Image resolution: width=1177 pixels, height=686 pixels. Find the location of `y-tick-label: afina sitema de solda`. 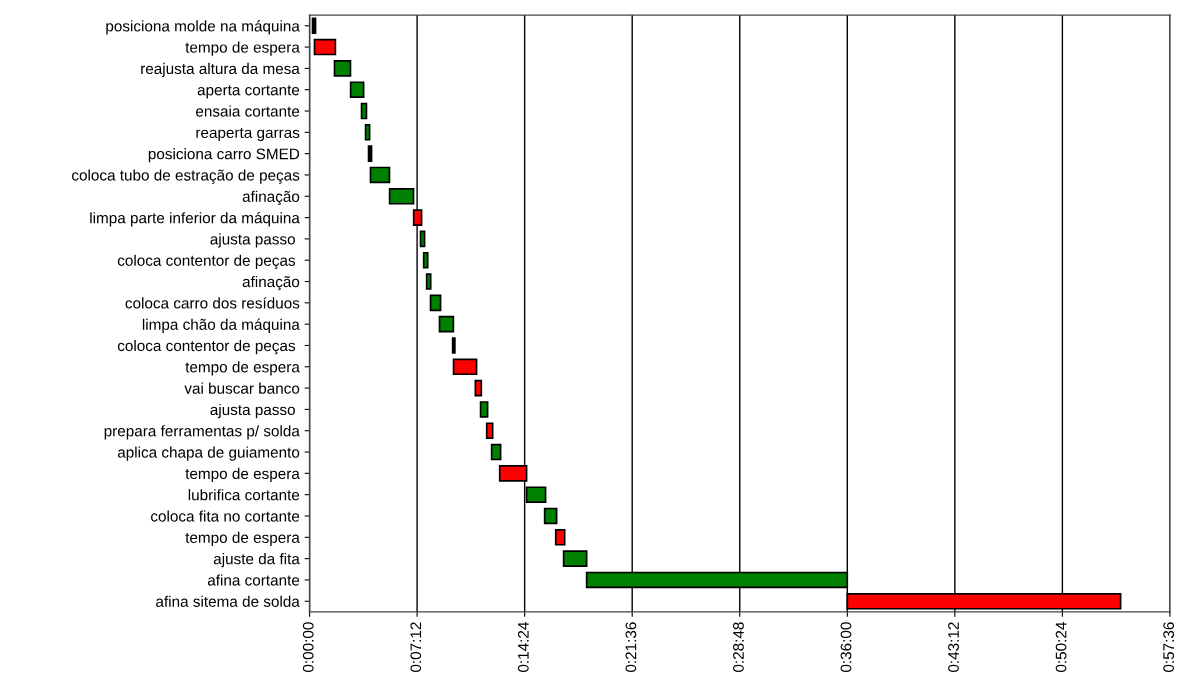

y-tick-label: afina sitema de solda is located at coordinates (228, 601).